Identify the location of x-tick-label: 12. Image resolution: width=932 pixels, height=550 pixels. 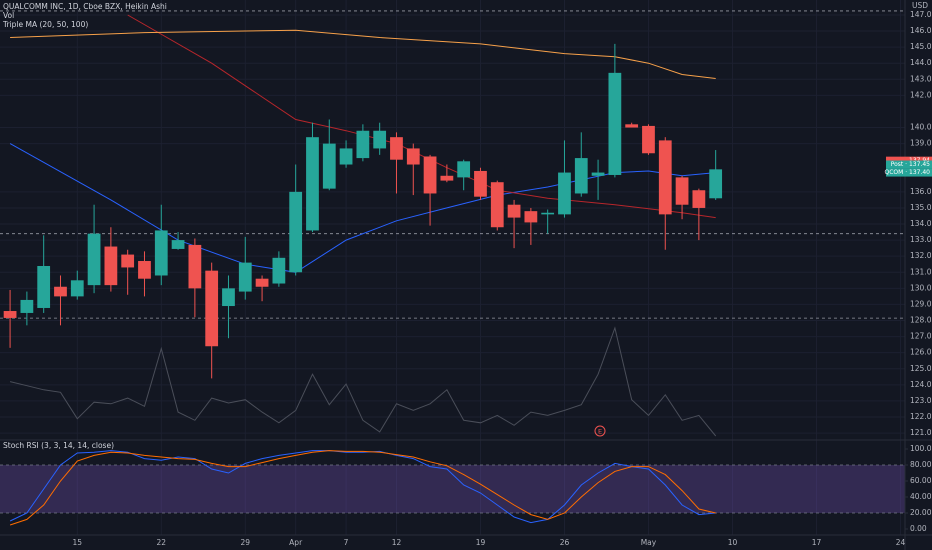
(397, 542).